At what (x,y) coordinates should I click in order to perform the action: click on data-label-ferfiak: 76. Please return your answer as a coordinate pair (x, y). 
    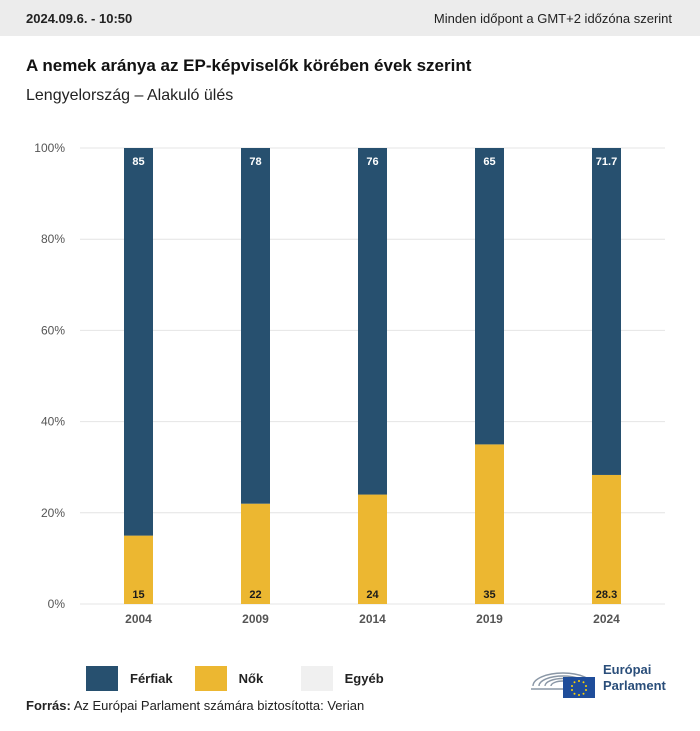
    Looking at the image, I should click on (372, 162).